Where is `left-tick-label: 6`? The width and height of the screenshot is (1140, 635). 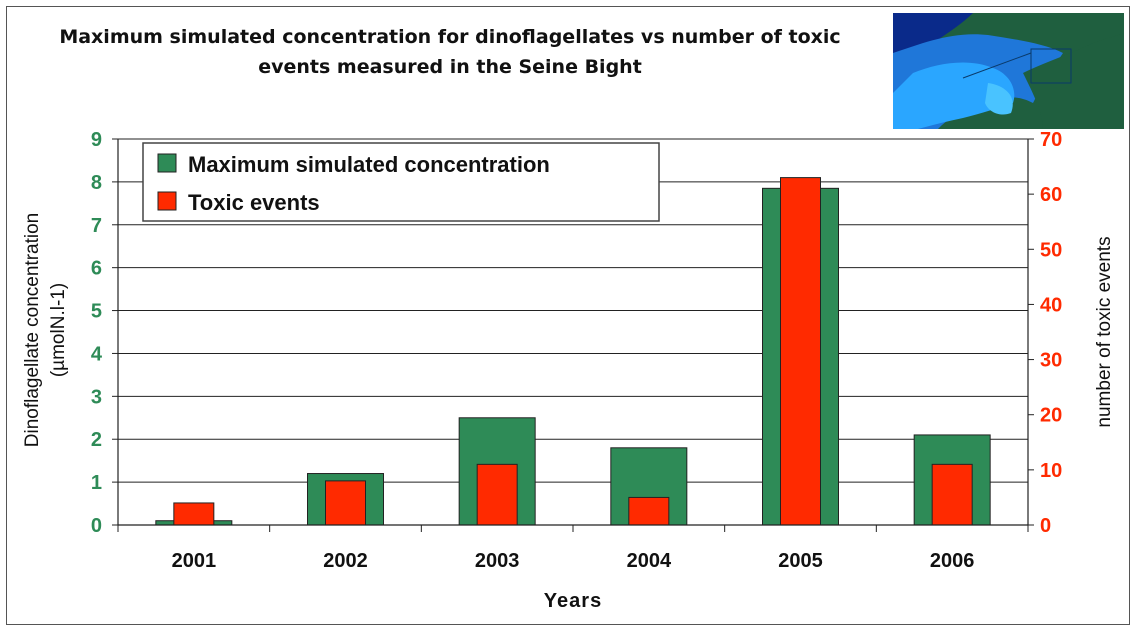
left-tick-label: 6 is located at coordinates (96, 269).